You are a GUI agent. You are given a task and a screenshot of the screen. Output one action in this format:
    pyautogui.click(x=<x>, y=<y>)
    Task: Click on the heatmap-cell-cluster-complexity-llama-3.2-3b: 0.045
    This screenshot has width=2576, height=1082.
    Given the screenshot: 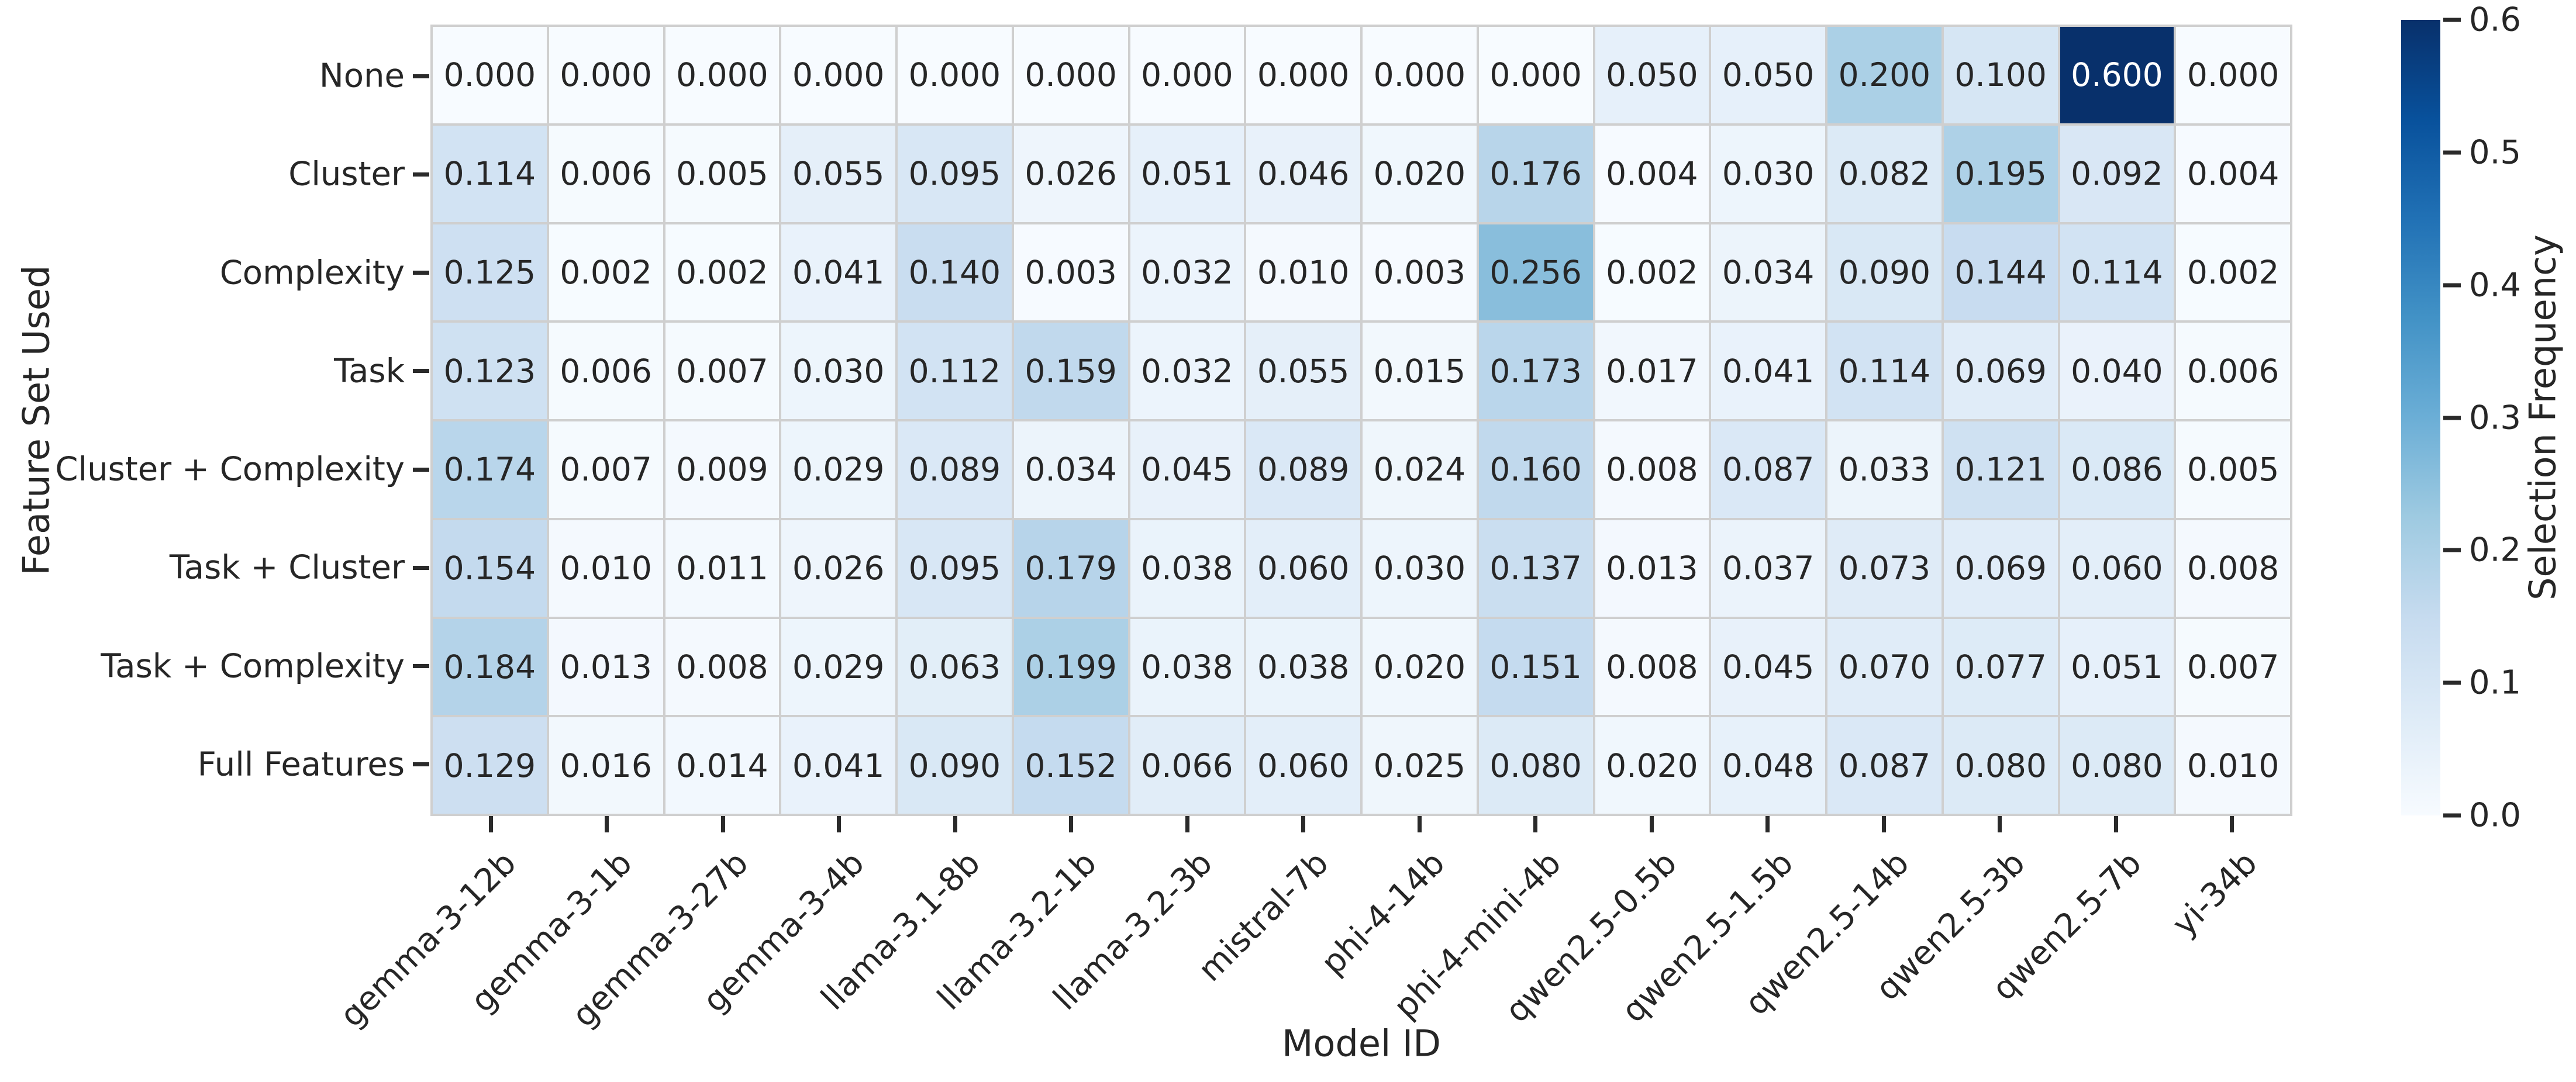 What is the action you would take?
    pyautogui.click(x=1187, y=469)
    